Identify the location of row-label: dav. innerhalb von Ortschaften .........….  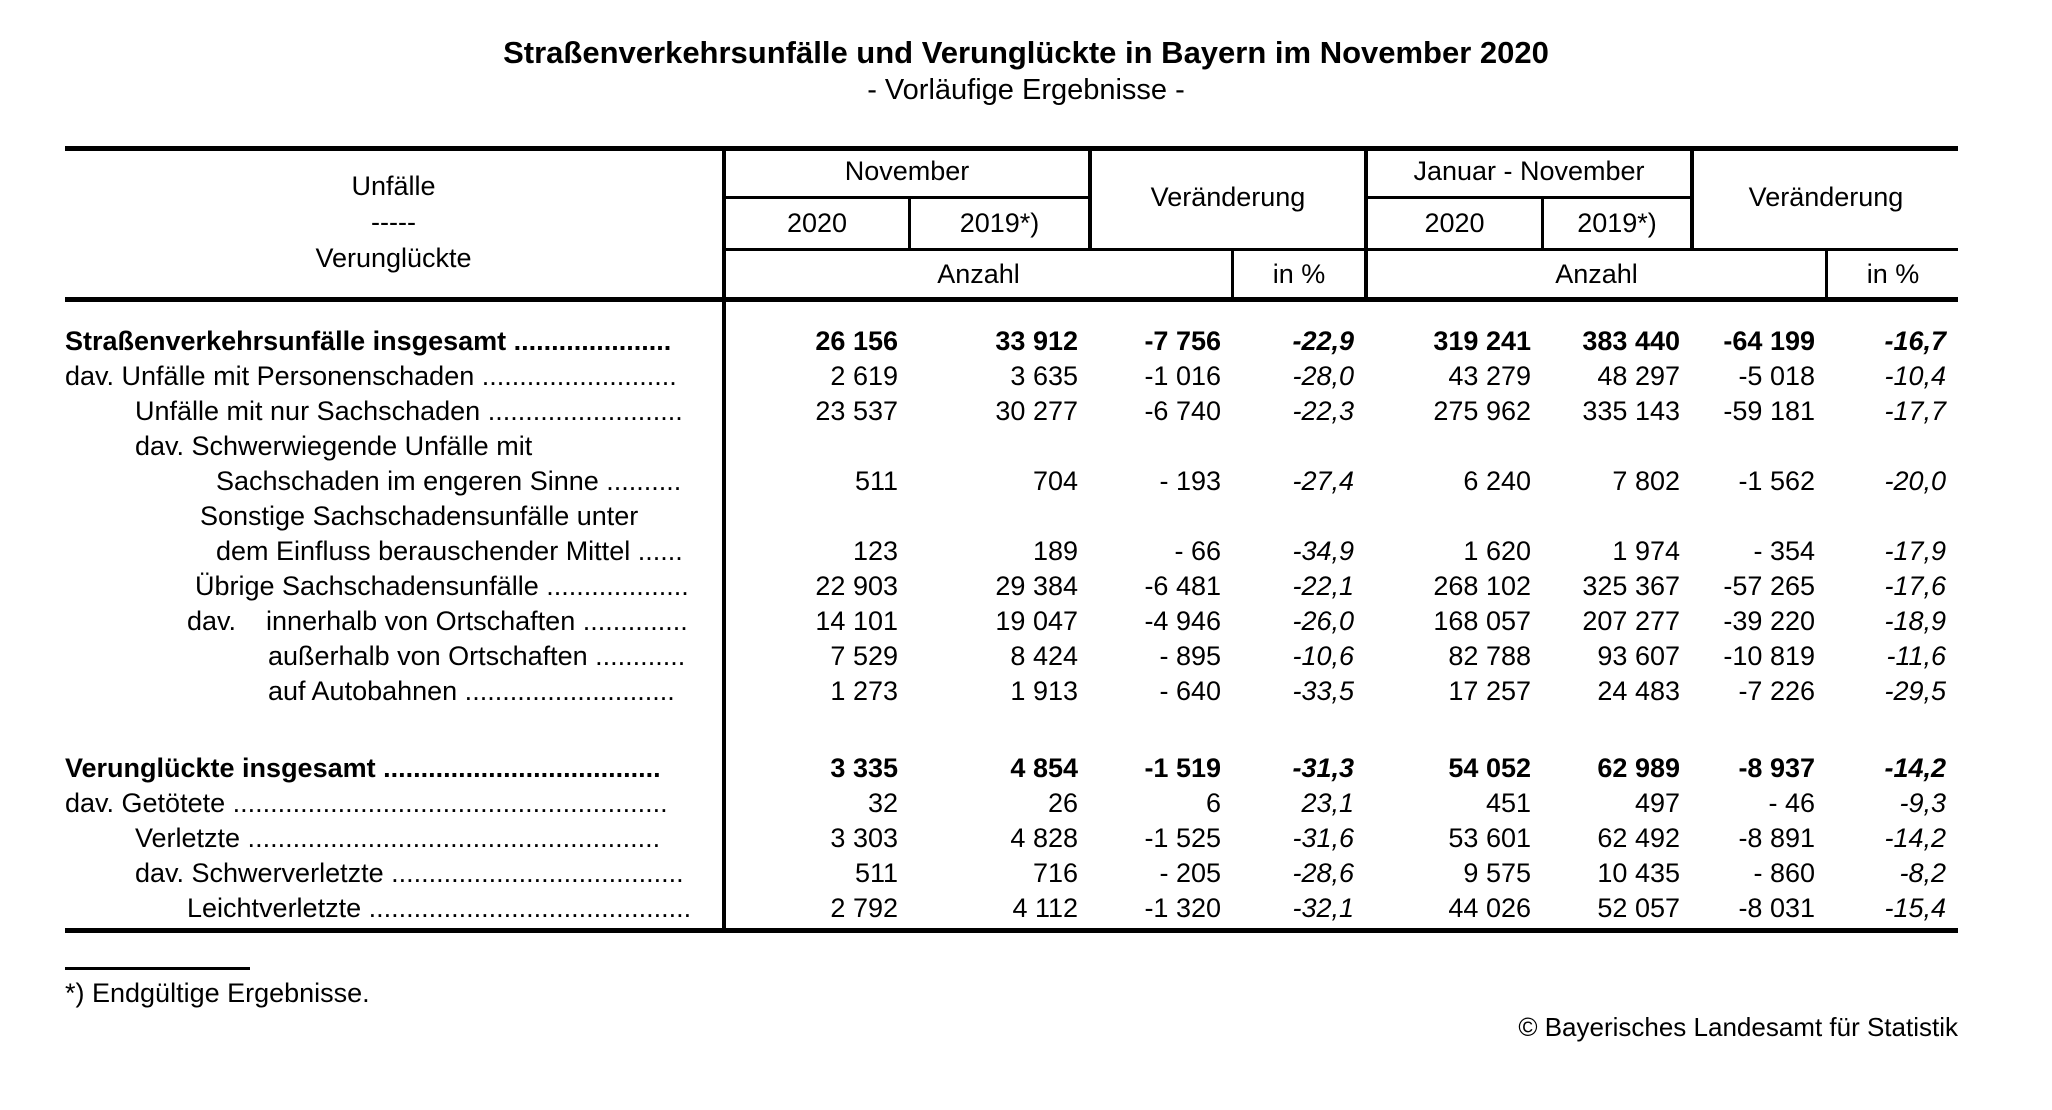
(437, 621).